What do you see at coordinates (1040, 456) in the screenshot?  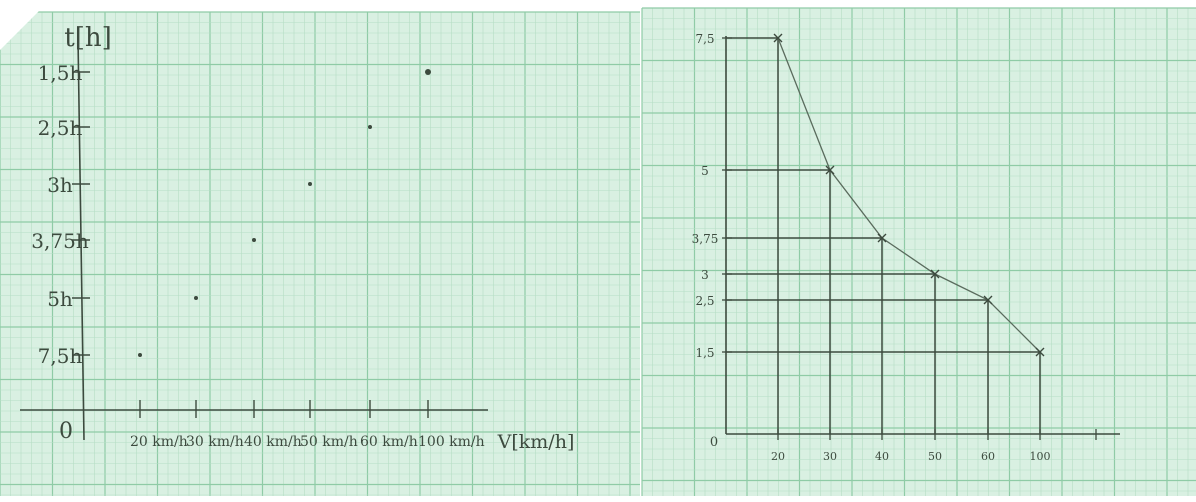 I see `right-x-tick-label: 100` at bounding box center [1040, 456].